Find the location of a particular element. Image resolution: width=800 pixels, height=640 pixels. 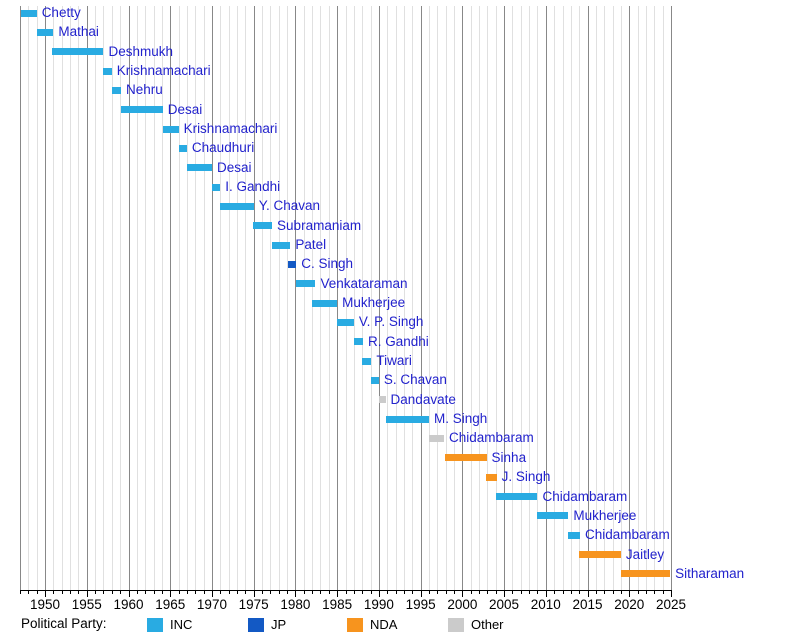

x-tick-label: 2020 is located at coordinates (629, 604).